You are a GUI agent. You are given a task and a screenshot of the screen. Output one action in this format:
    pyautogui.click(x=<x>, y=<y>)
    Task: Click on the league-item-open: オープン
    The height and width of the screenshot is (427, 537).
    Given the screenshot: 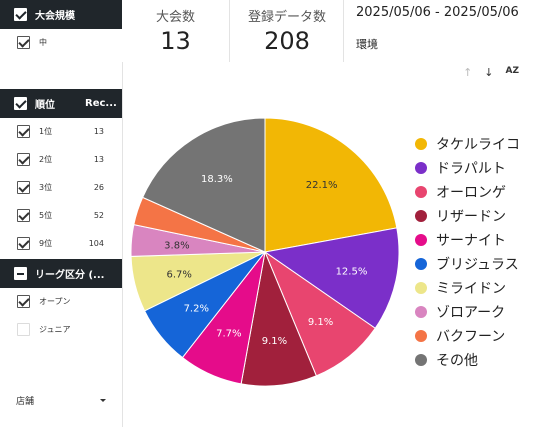 What is the action you would take?
    pyautogui.click(x=61, y=301)
    